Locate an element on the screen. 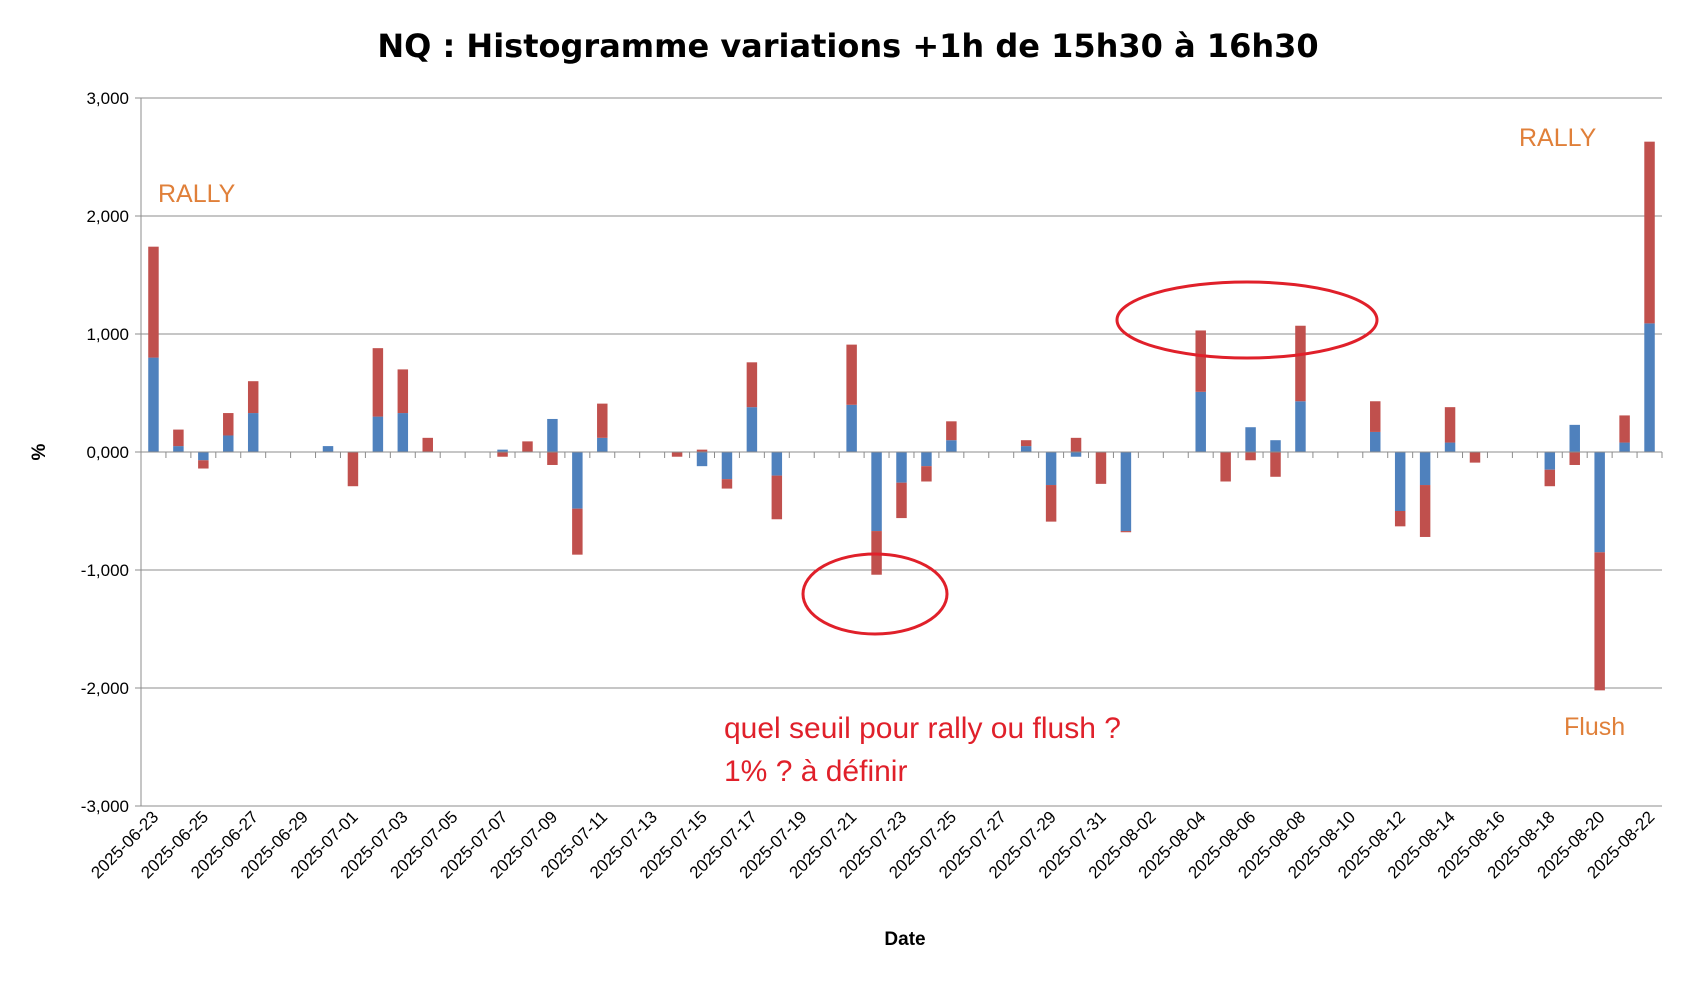 This screenshot has height=984, width=1696. annotation-question-line1: quel seuil pour rally ou flush ? is located at coordinates (922, 728).